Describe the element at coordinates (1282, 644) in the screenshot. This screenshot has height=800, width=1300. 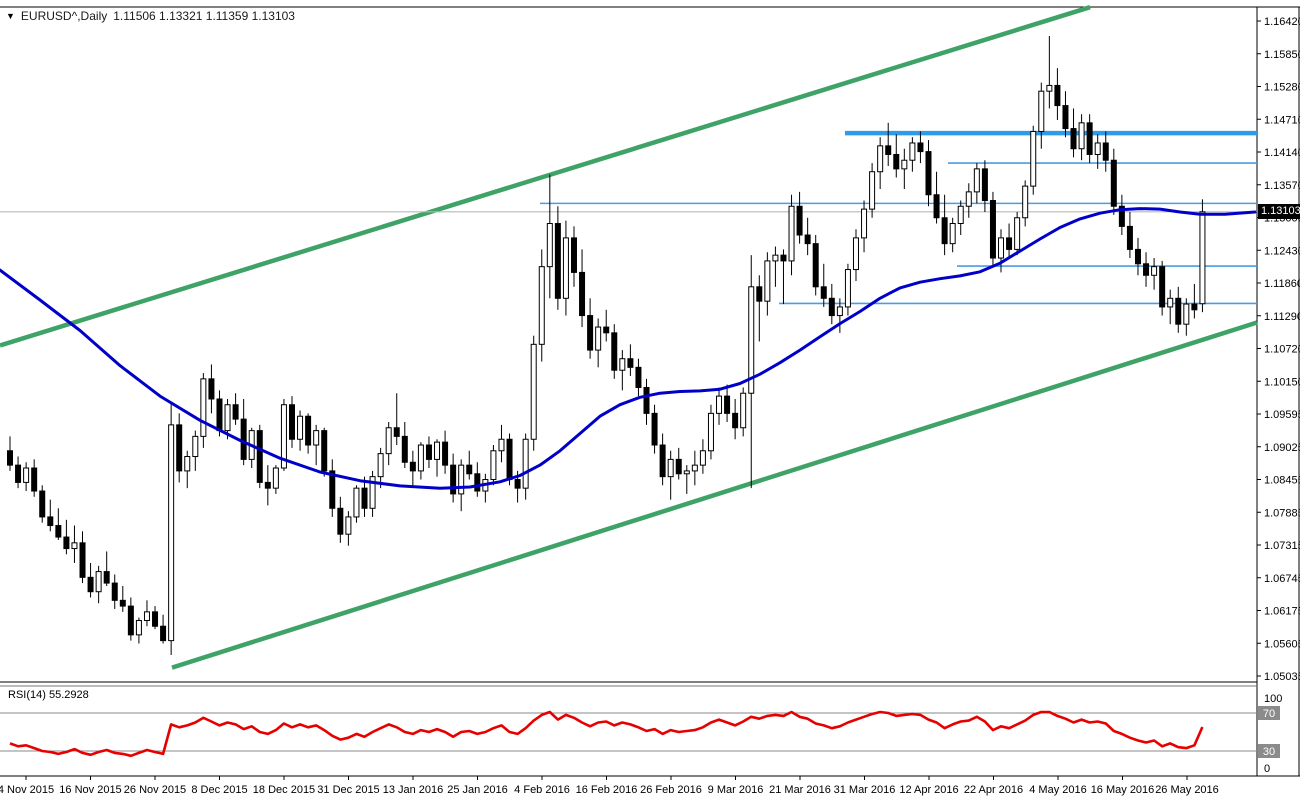
I see `price-axis-label: 1.05605` at that location.